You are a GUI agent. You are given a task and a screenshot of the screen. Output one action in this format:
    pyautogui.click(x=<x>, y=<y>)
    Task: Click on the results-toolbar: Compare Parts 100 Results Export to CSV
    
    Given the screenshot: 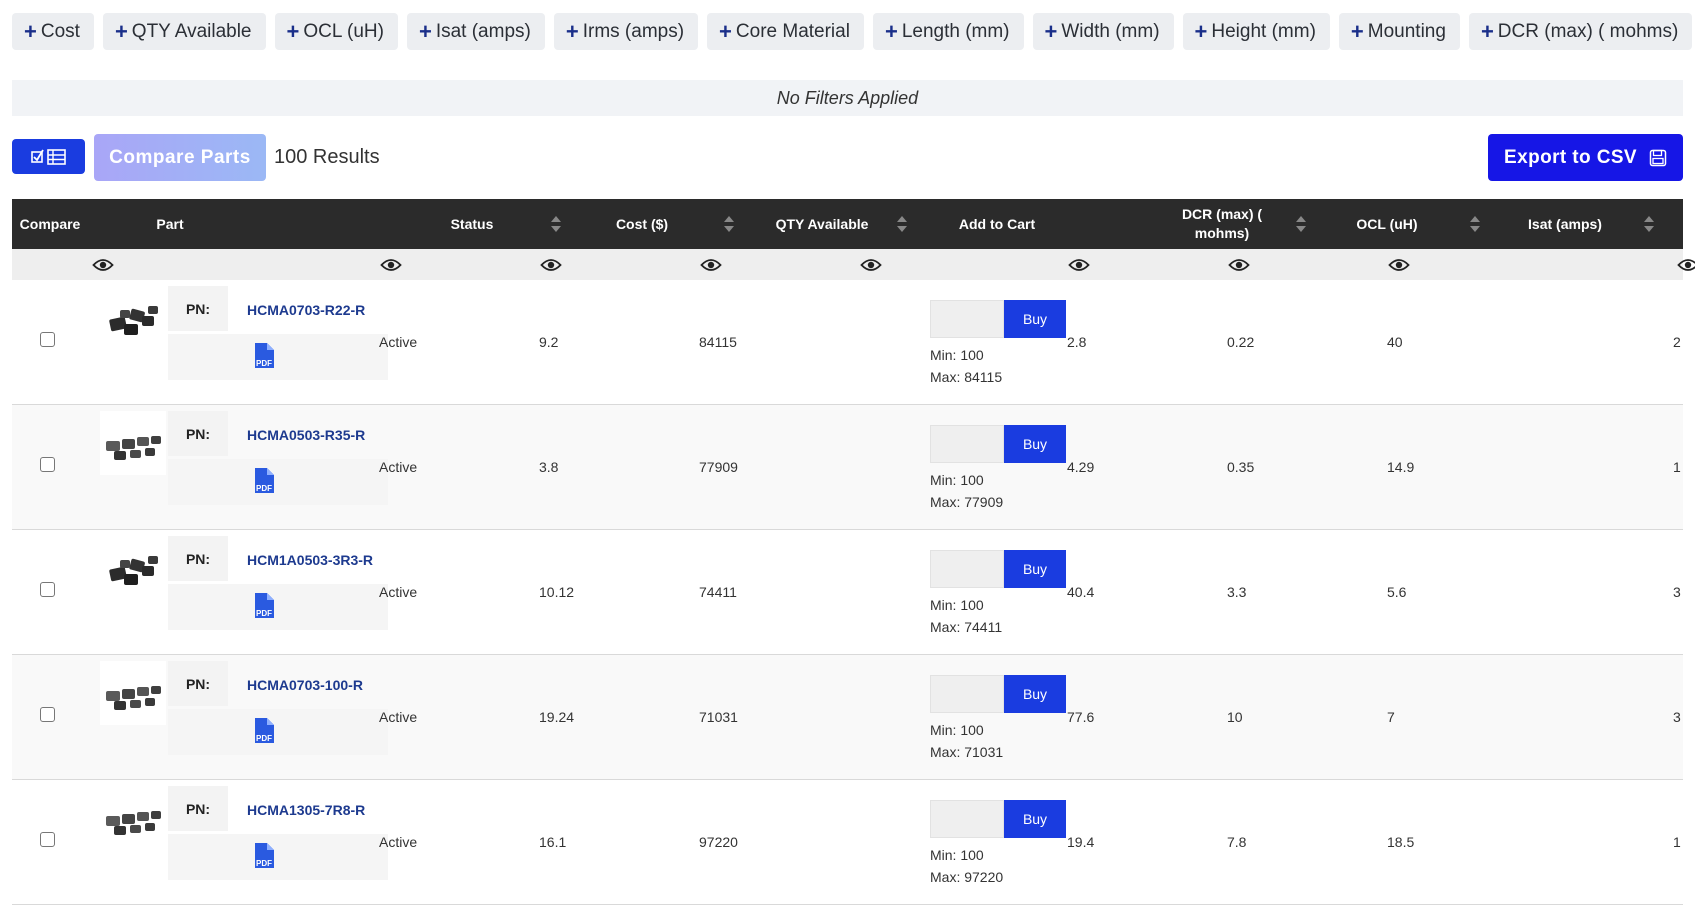 What is the action you would take?
    pyautogui.click(x=847, y=157)
    